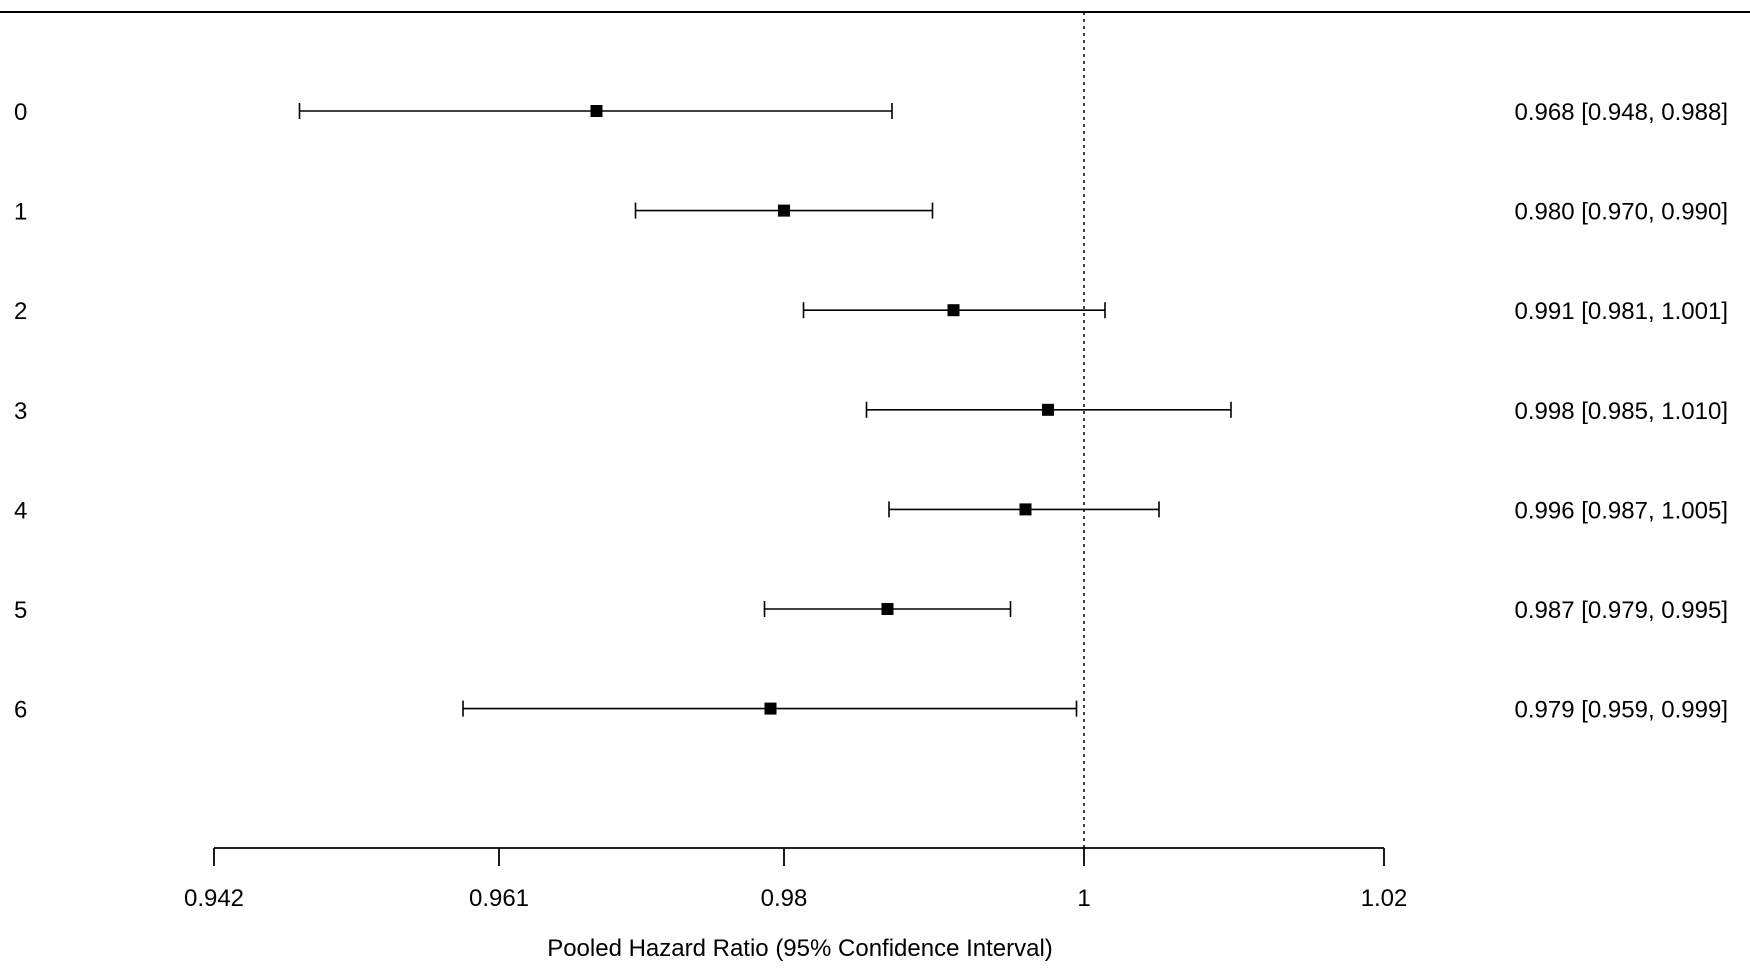 This screenshot has height=968, width=1750. I want to click on estimate-text: 0.991 [0.981, 1.001], so click(1621, 311).